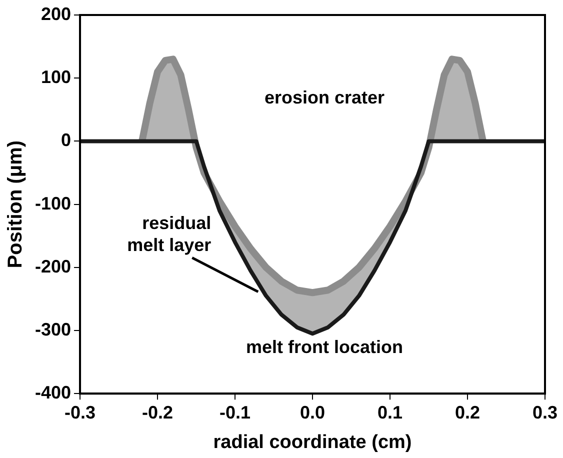 The width and height of the screenshot is (563, 458). Describe the element at coordinates (158, 412) in the screenshot. I see `x-tick-label: -0.2` at that location.